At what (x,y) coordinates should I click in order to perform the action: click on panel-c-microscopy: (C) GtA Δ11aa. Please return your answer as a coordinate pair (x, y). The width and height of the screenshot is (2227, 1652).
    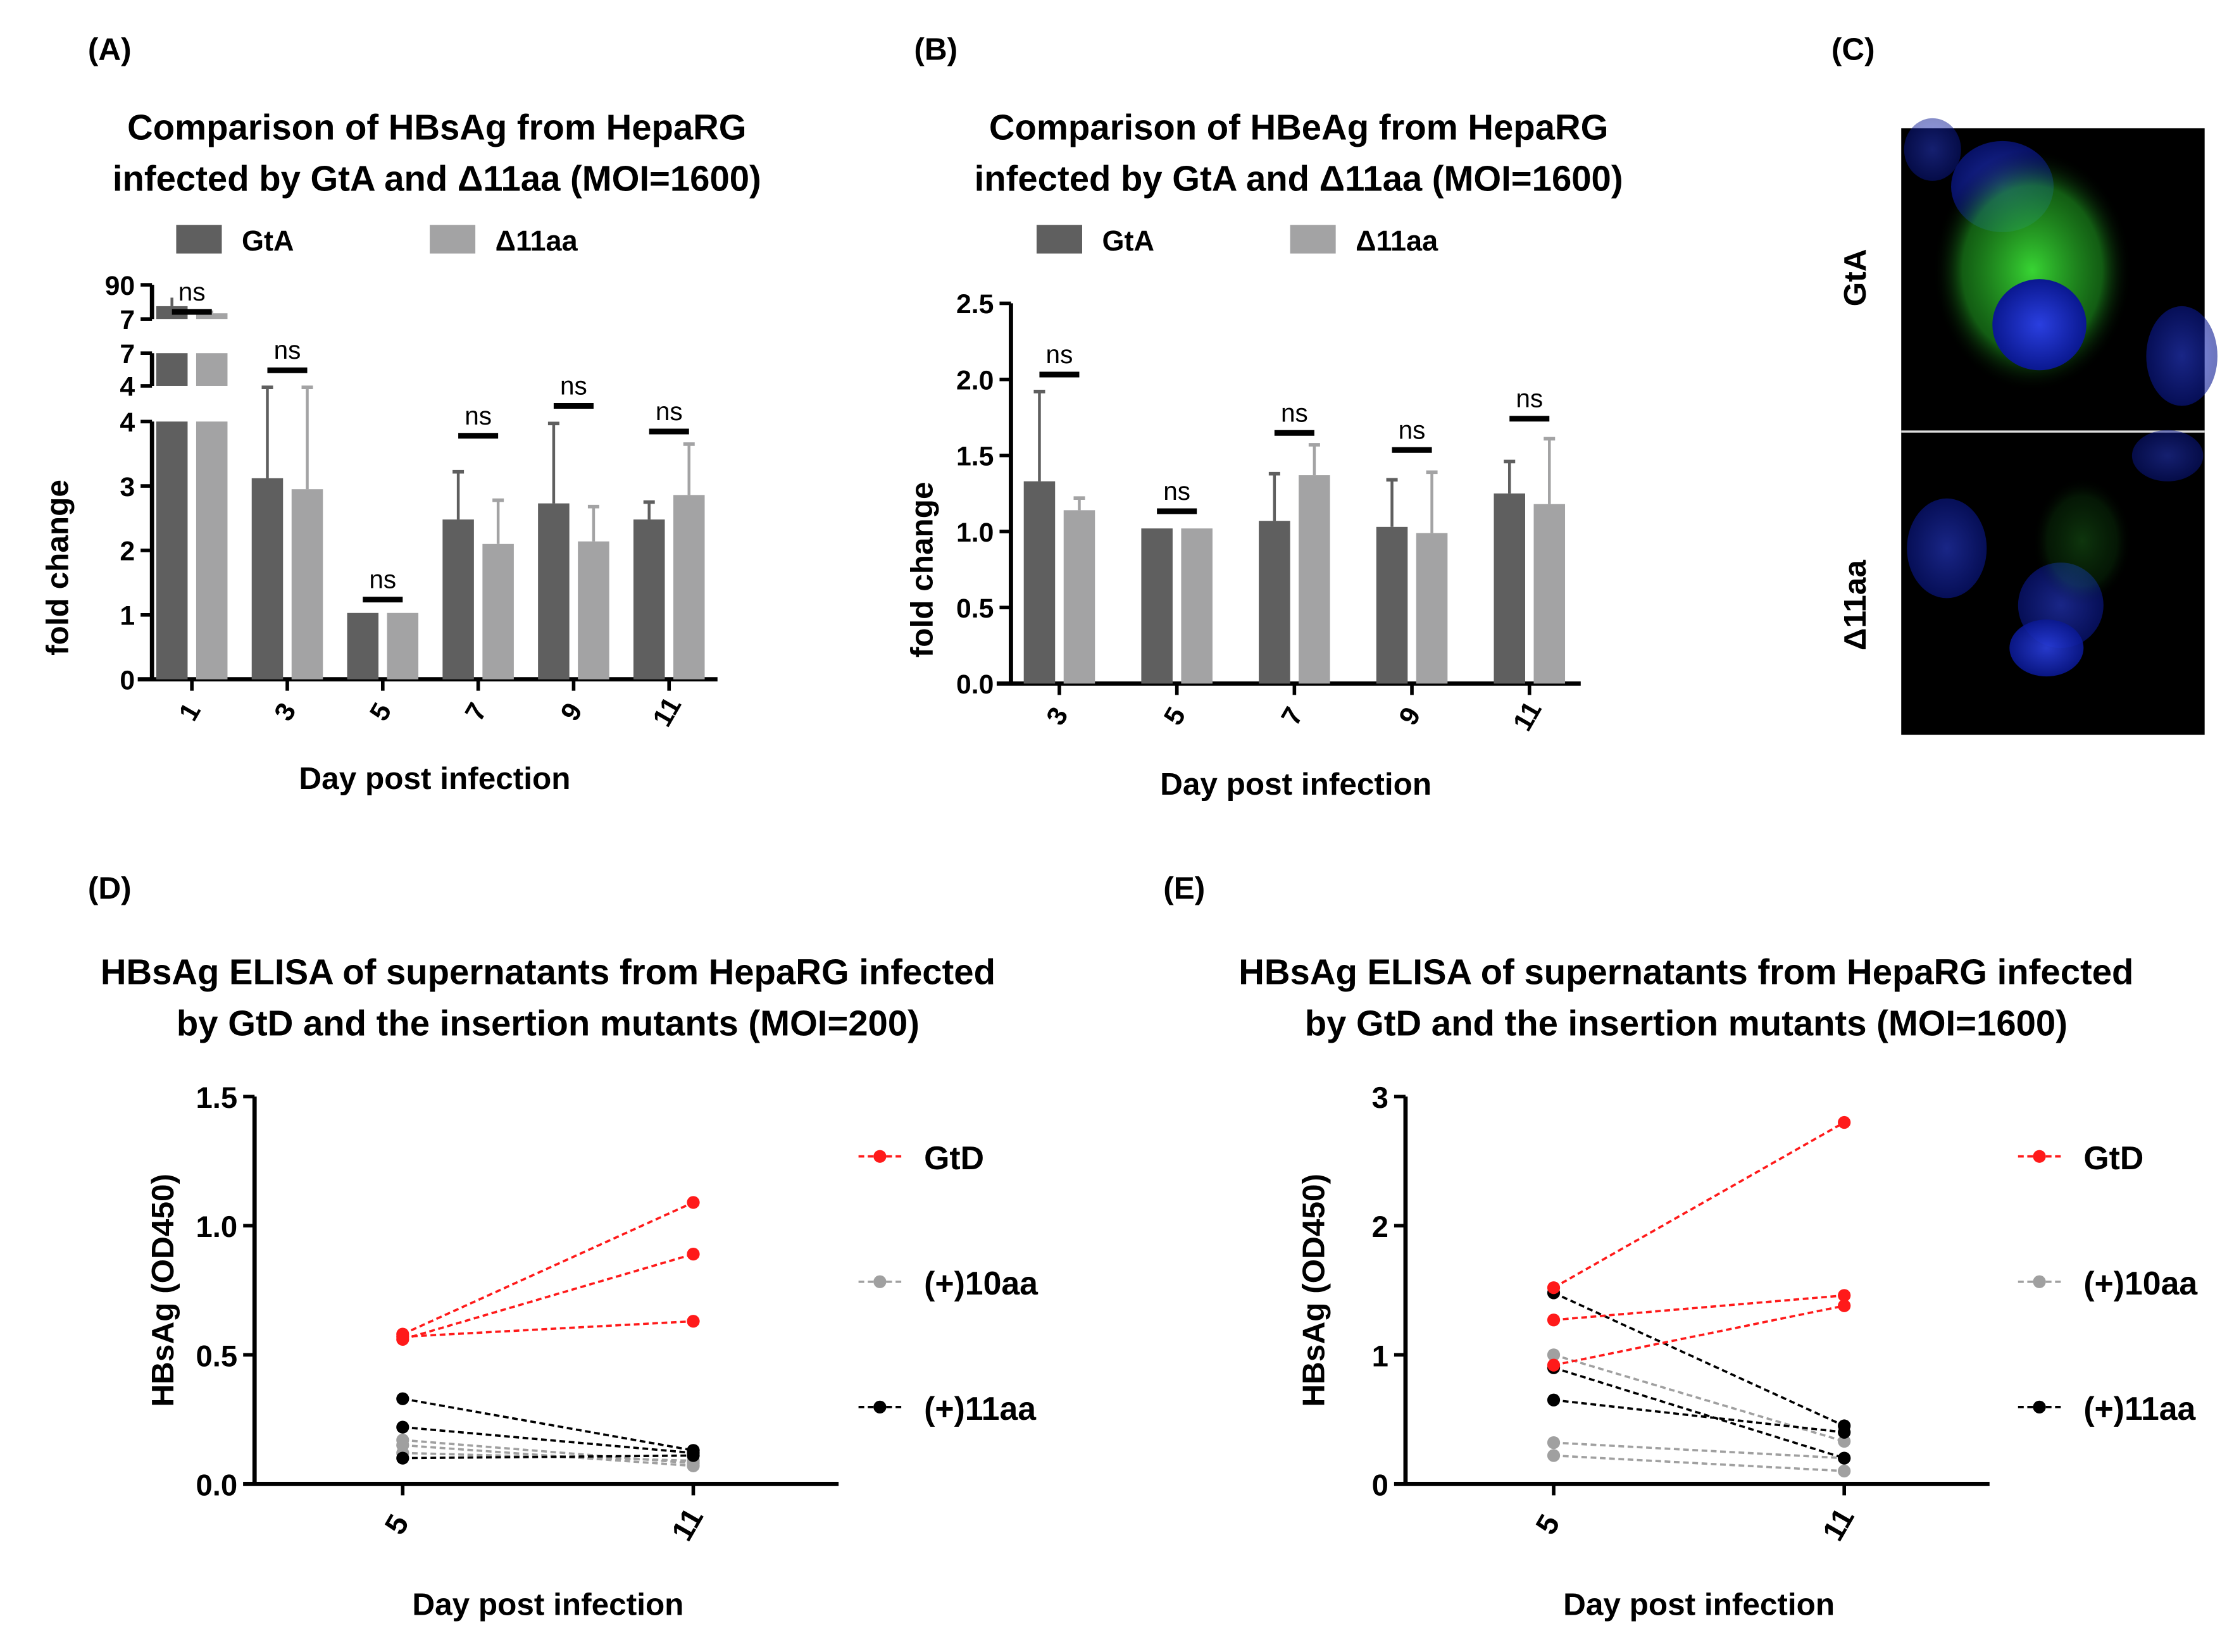
    Looking at the image, I should click on (2025, 383).